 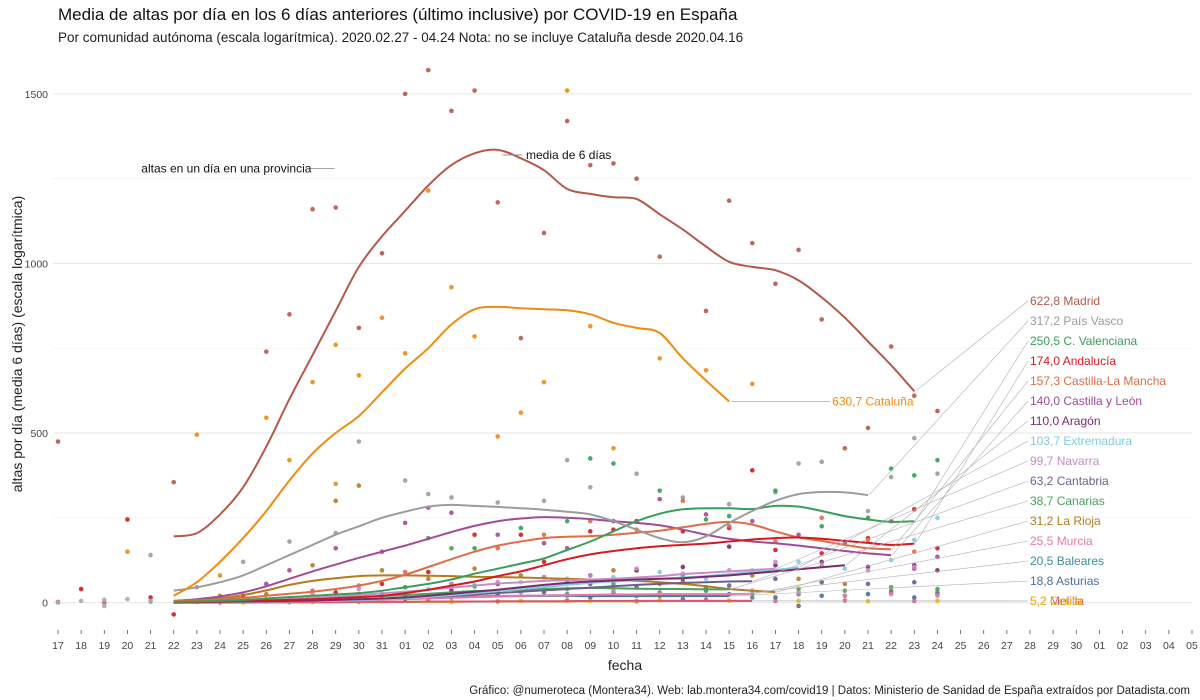 I want to click on series-line-pa-s-vasco, so click(x=521, y=541).